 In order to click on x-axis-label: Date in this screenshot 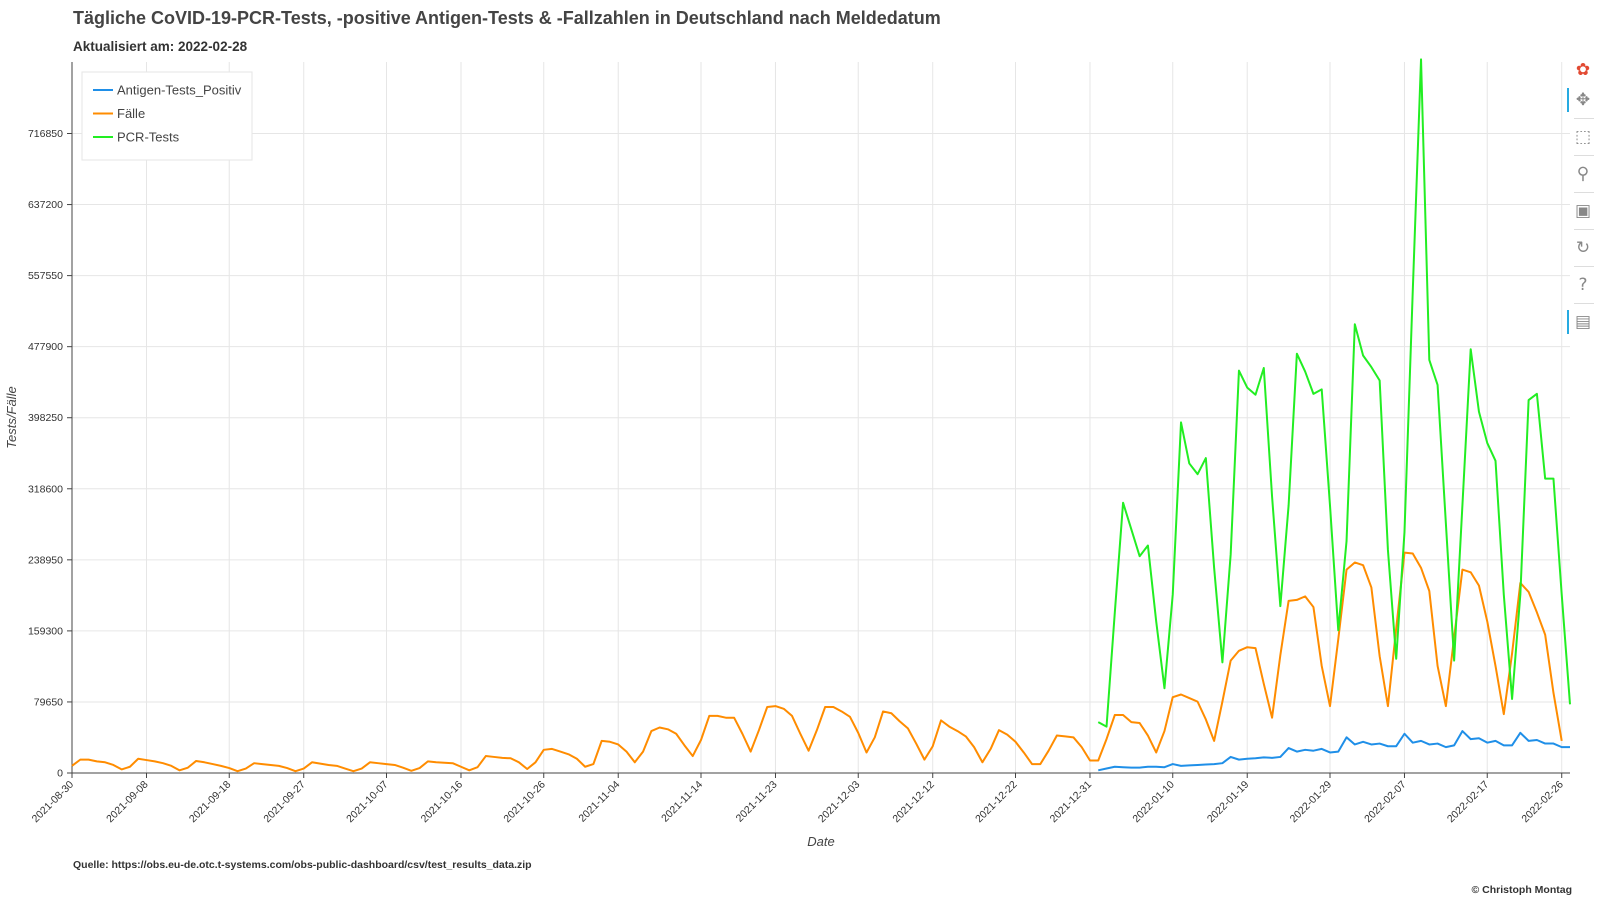, I will do `click(820, 841)`.